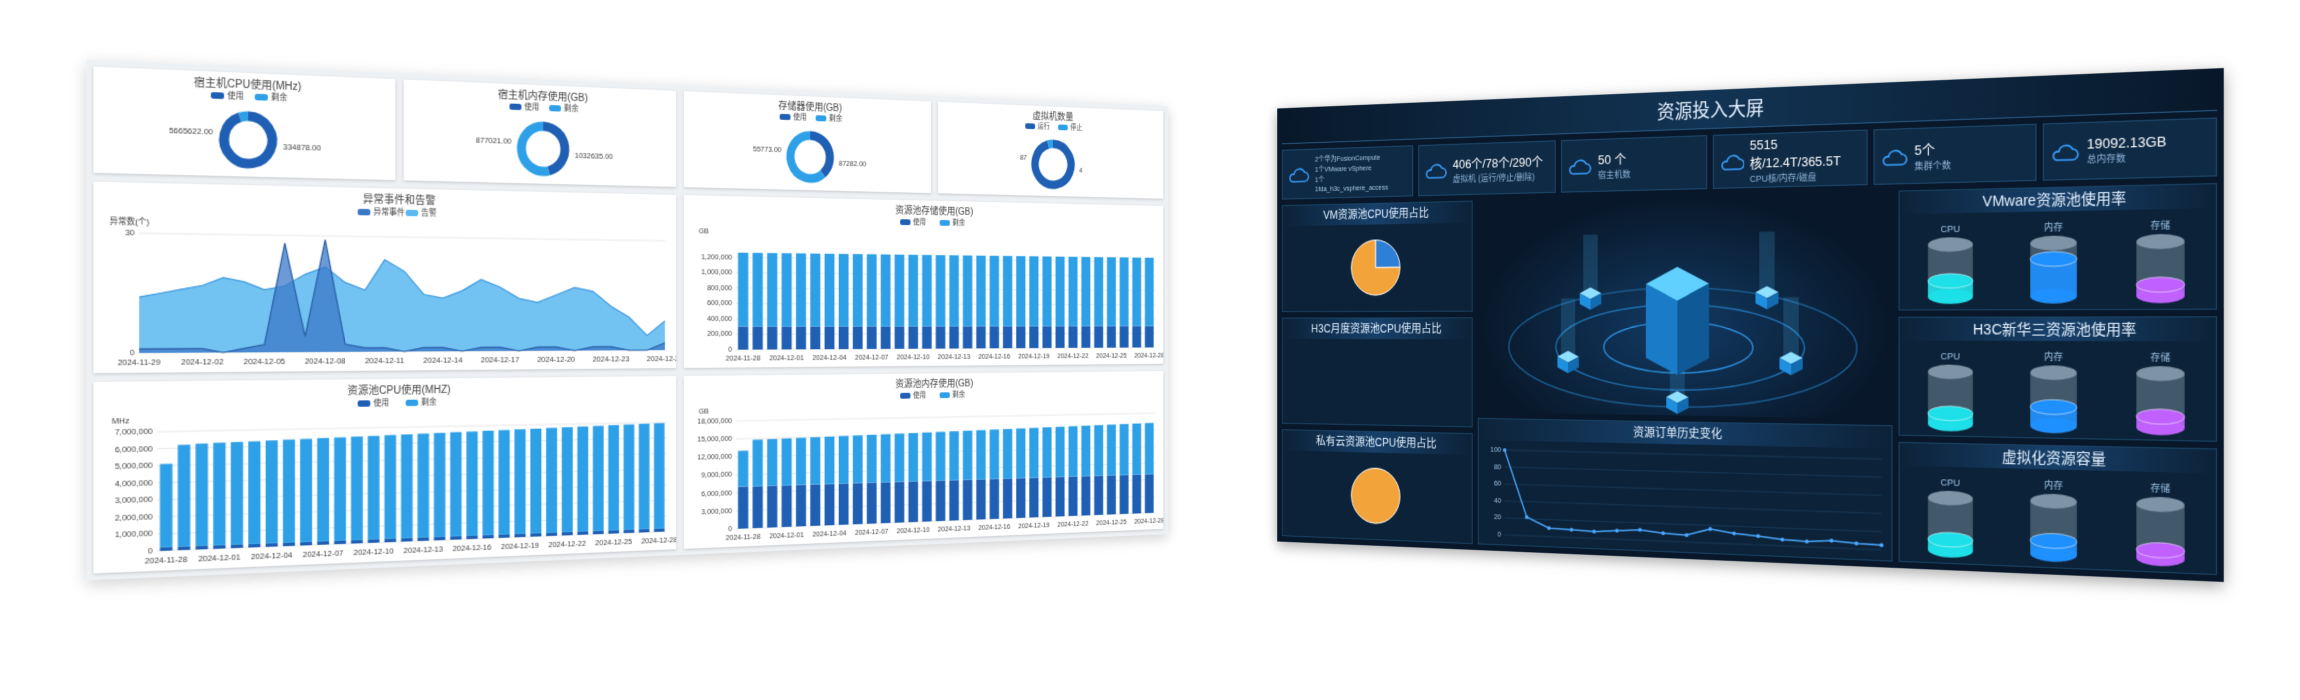 This screenshot has width=2300, height=700. What do you see at coordinates (402, 237) in the screenshot?
I see `grid-line` at bounding box center [402, 237].